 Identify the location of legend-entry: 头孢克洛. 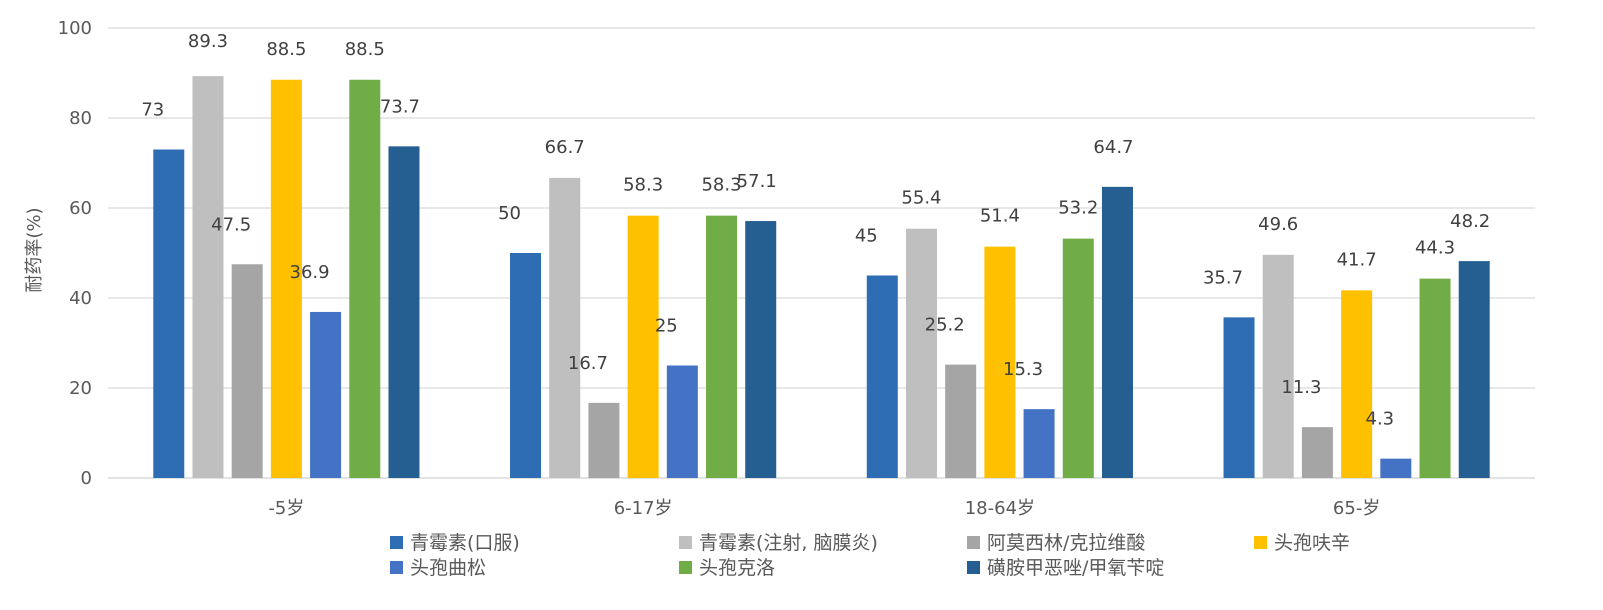
(737, 568).